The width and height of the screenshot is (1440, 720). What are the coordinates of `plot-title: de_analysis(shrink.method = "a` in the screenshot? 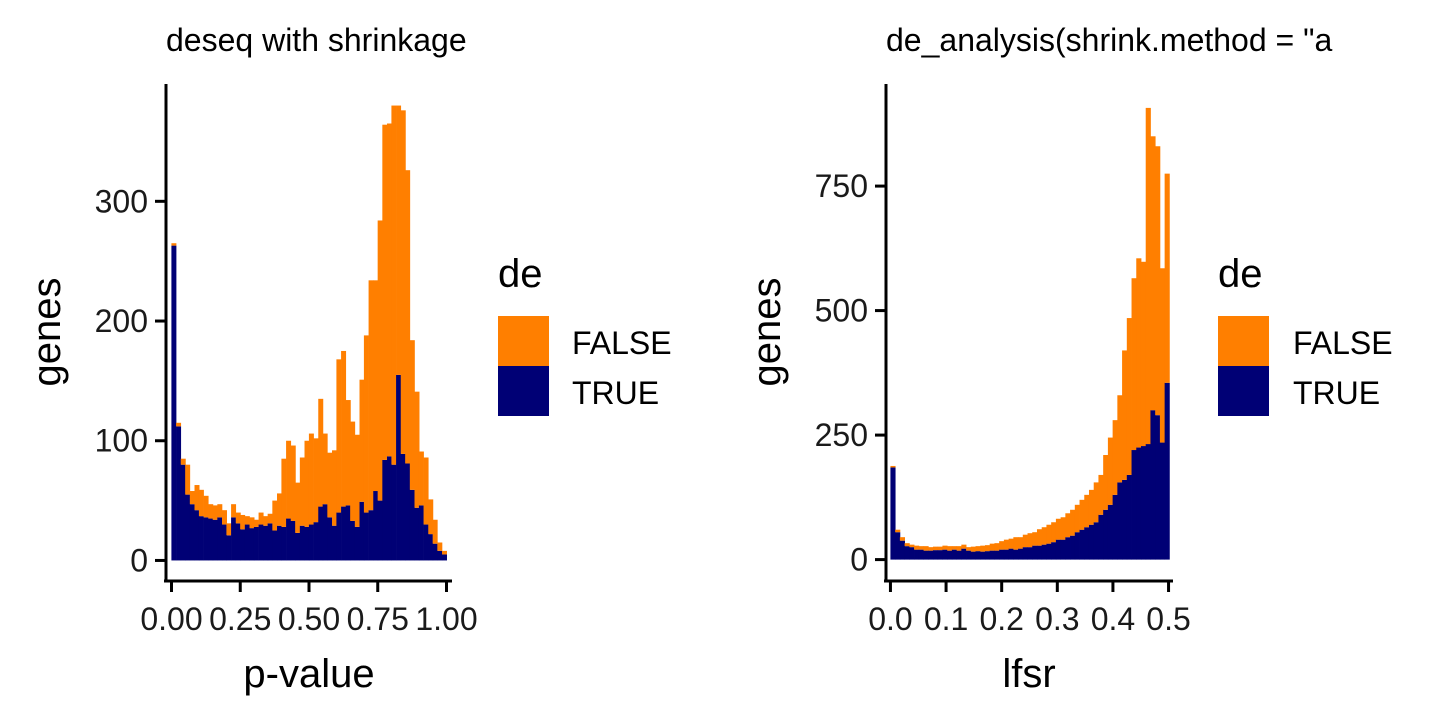 It's located at (1109, 40).